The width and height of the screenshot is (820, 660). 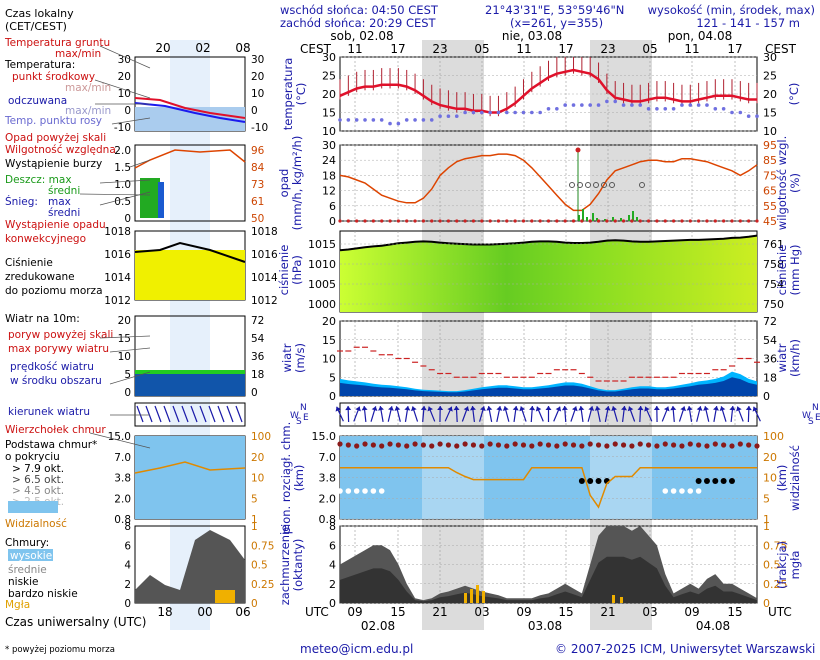 What do you see at coordinates (38, 480) in the screenshot?
I see `legend-okt-label: > 6.5 okt.` at bounding box center [38, 480].